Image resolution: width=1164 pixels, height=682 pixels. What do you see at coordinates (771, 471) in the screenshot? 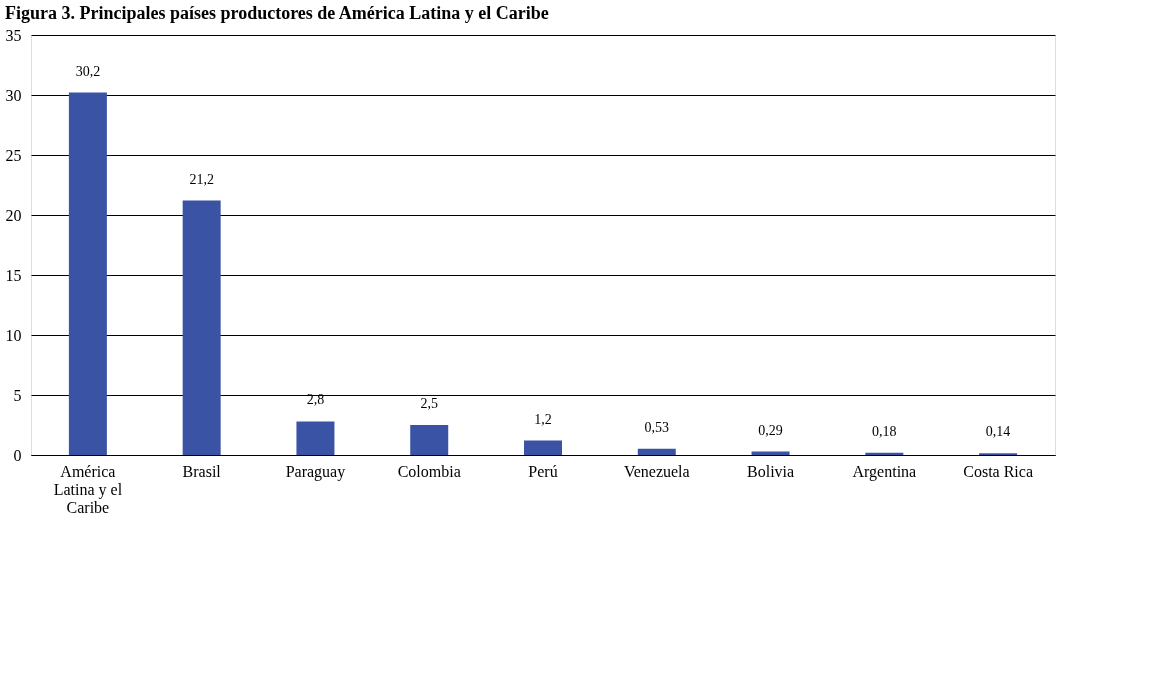
I see `x-tick-label: Bolivia` at bounding box center [771, 471].